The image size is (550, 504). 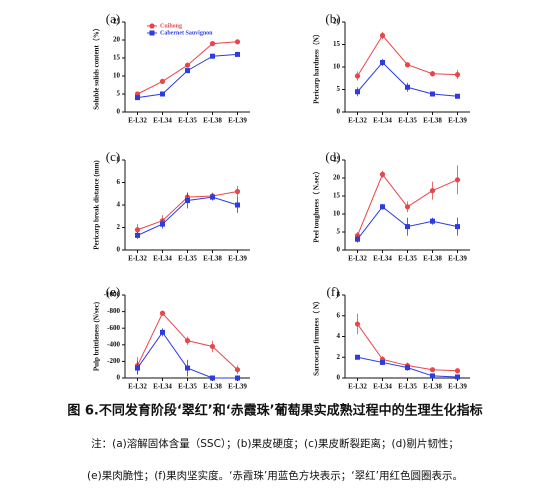 I want to click on panel-label: (a), so click(x=113, y=18).